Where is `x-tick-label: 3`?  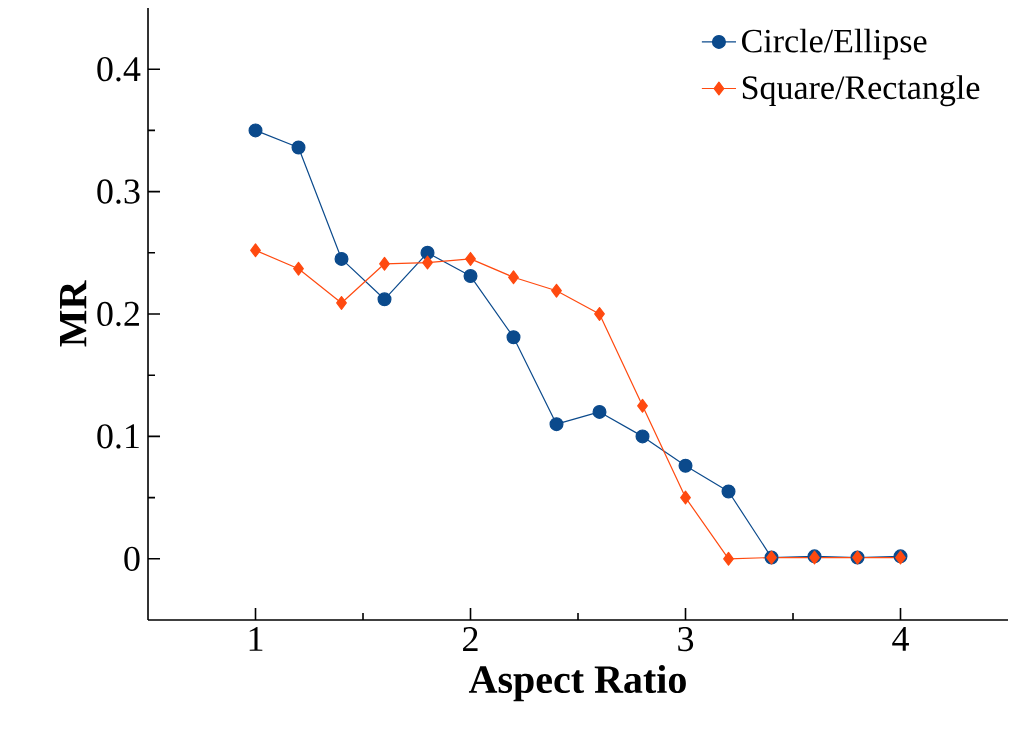
x-tick-label: 3 is located at coordinates (686, 639).